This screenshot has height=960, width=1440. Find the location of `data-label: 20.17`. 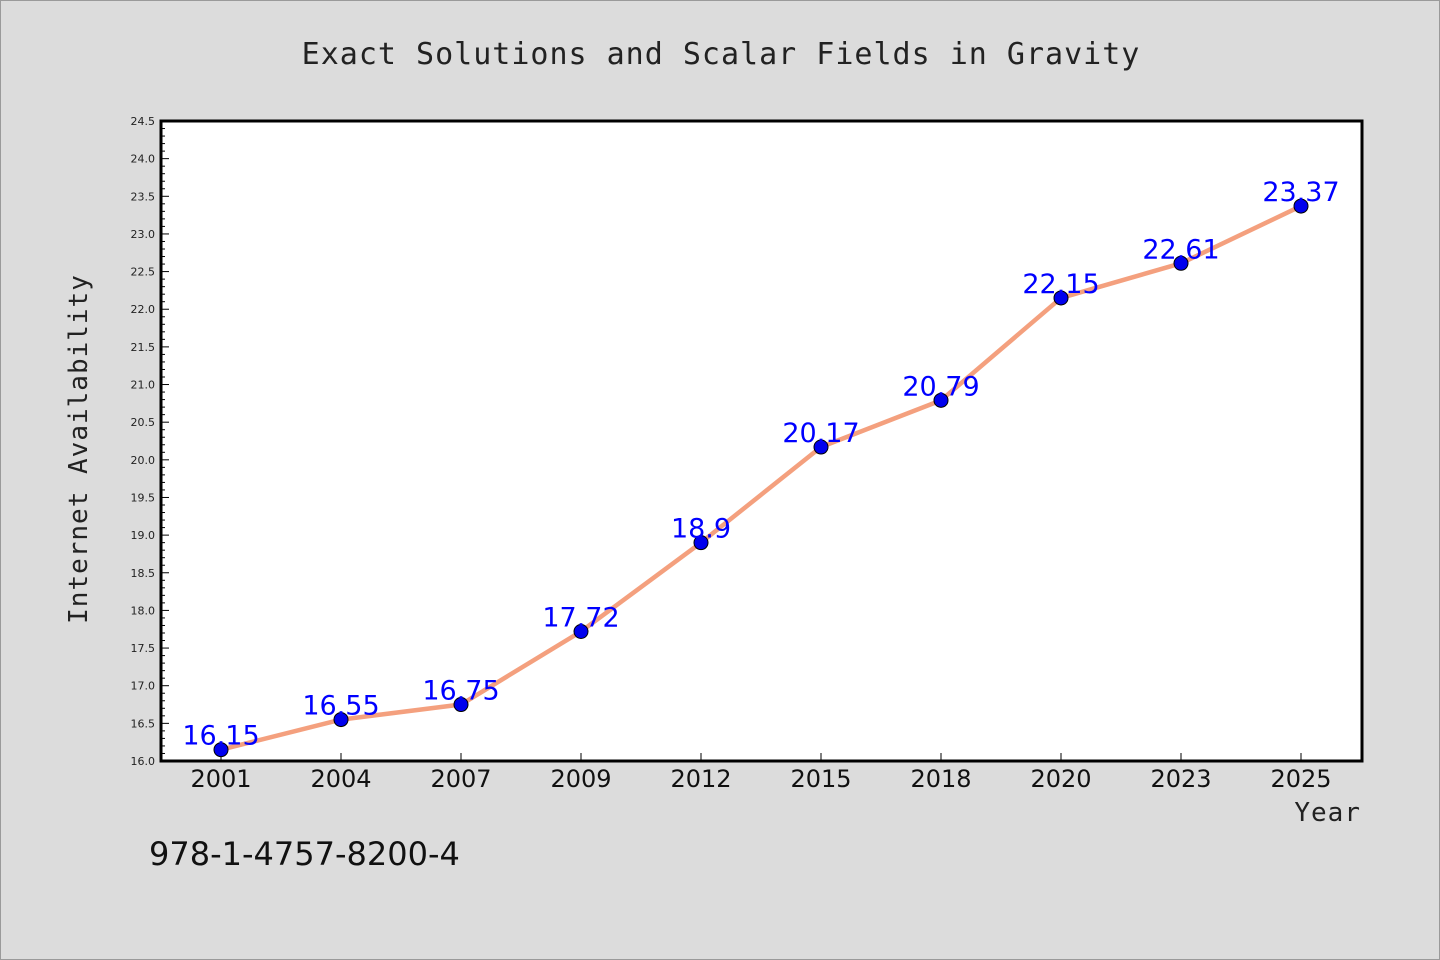

data-label: 20.17 is located at coordinates (820, 433).